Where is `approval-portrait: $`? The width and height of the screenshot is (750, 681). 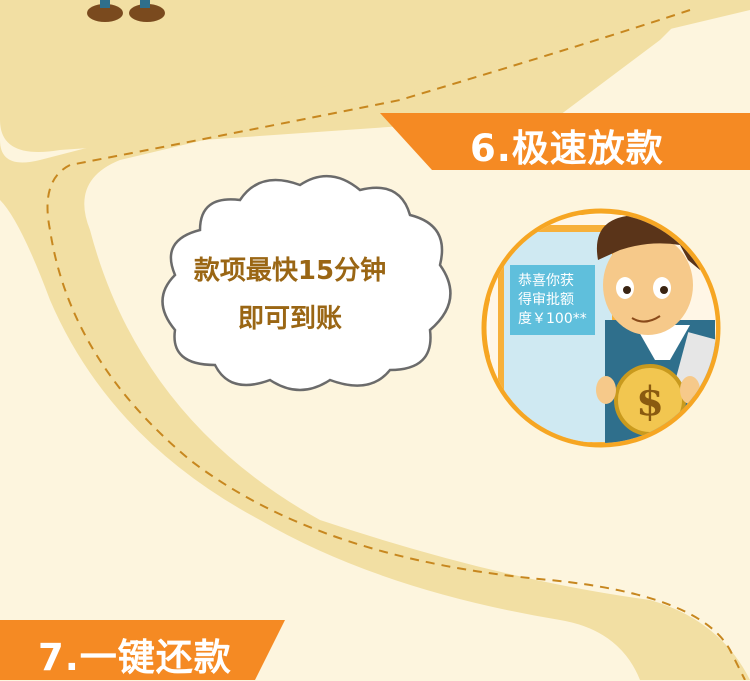
approval-portrait: $ is located at coordinates (601, 328).